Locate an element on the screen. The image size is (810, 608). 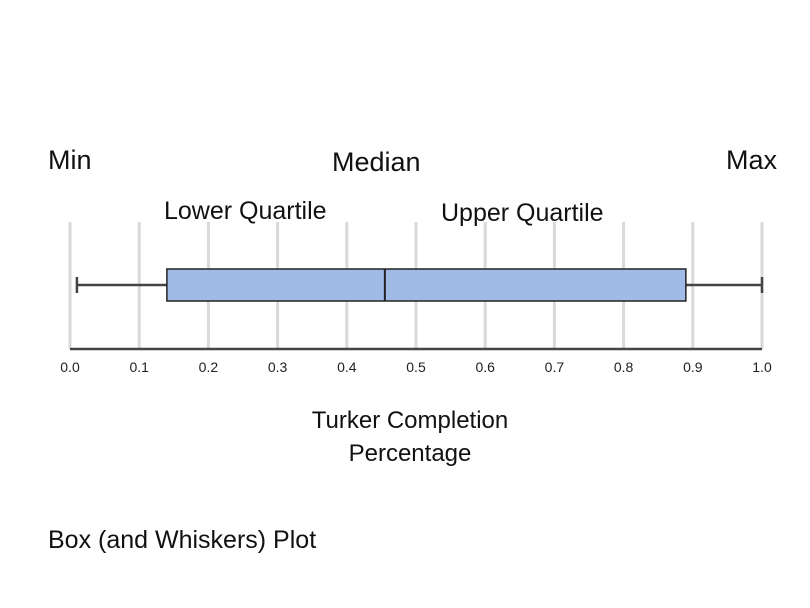
x-tick-label: 0.1 is located at coordinates (139, 367).